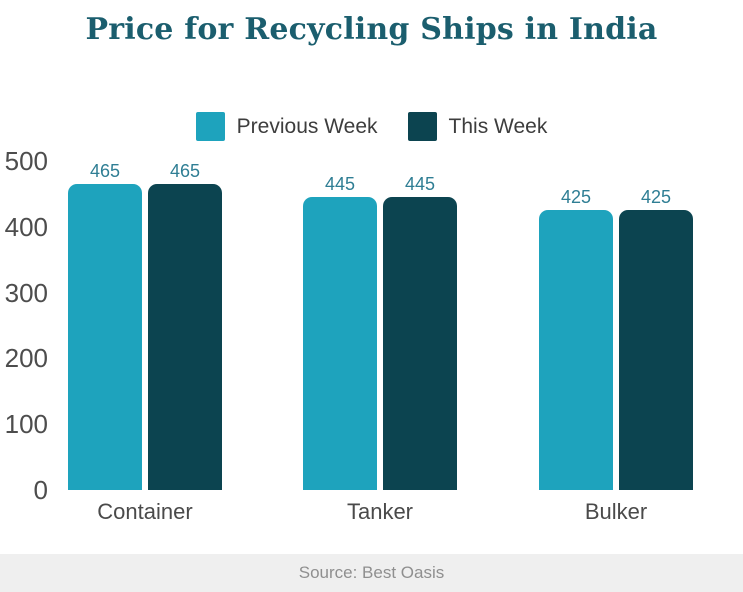 This screenshot has width=743, height=592. I want to click on bar-this-week-tanker: 445, so click(420, 332).